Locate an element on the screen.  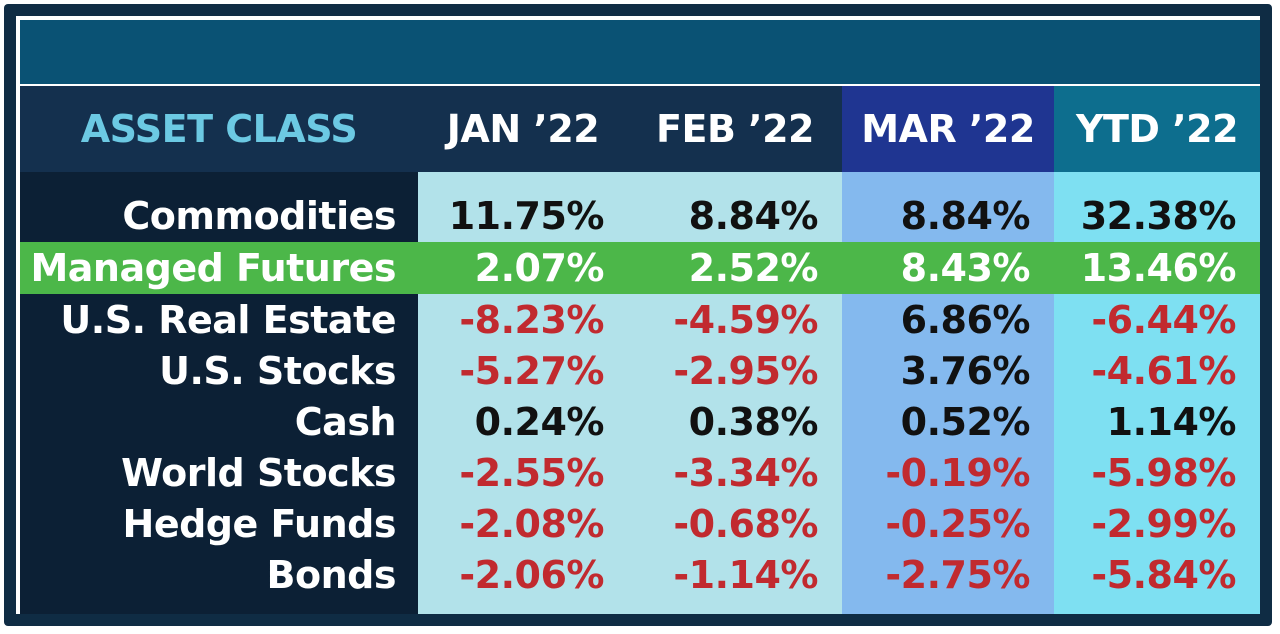
value-cell-feb: 2.52% is located at coordinates (753, 268).